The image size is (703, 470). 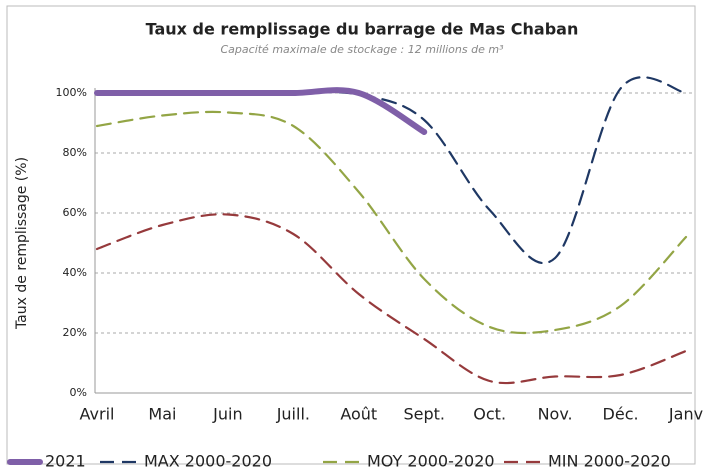 I want to click on x-tick-label: Sept., so click(x=424, y=414).